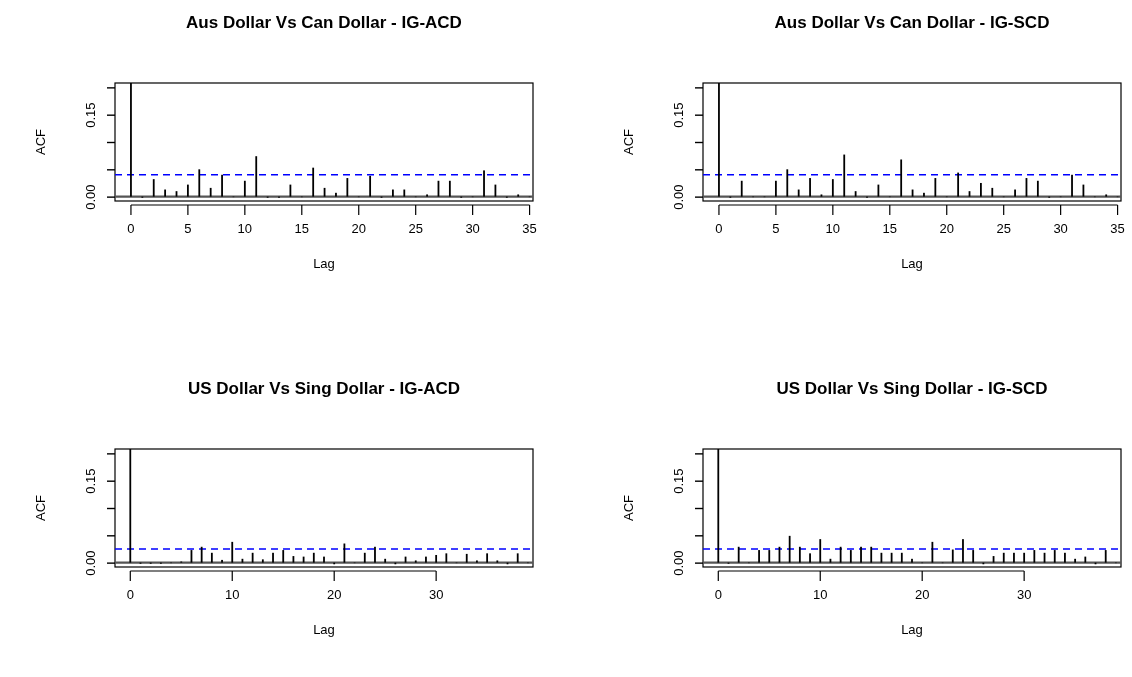  I want to click on chart-title: US Dollar Vs Sing Dollar - IG-ACD, so click(324, 388).